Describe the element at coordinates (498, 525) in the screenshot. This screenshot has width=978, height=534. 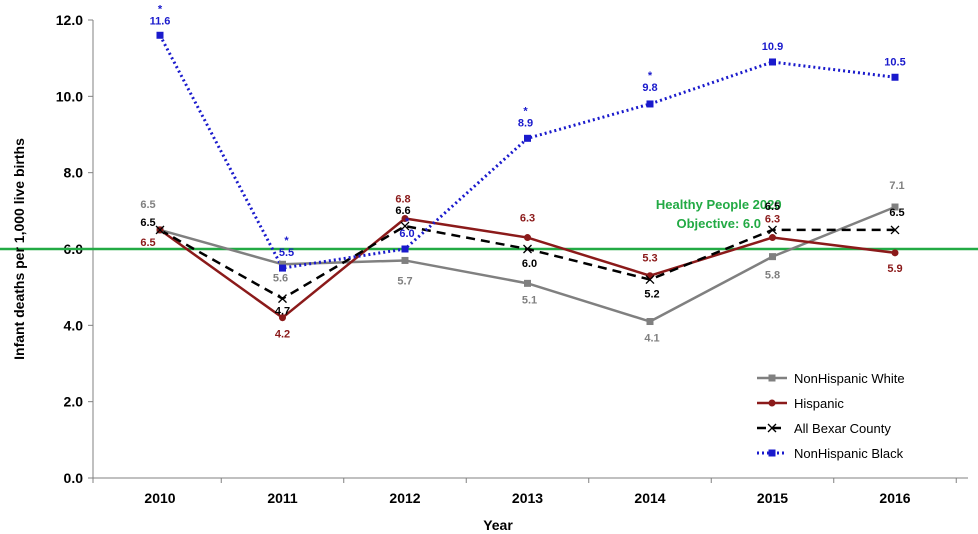
I see `x-axis-title: Year` at that location.